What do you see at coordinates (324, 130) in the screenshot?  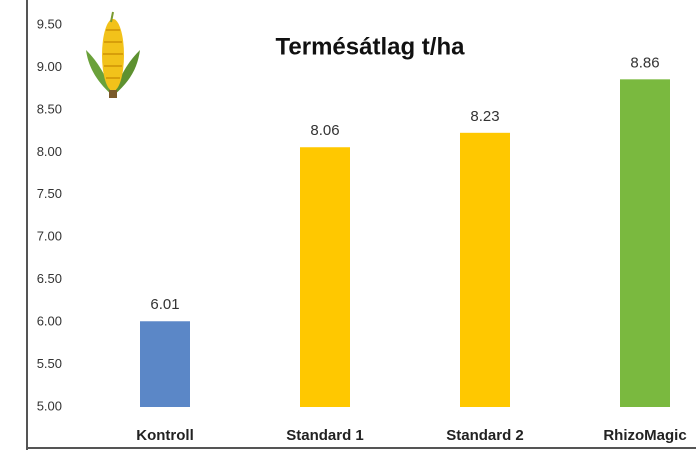 I see `value-label: 8.06` at bounding box center [324, 130].